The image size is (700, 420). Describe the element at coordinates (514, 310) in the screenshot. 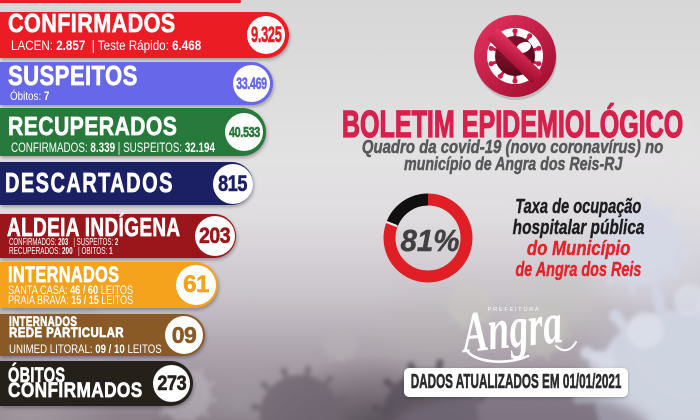

I see `svg-text: PREFEITURA` at that location.